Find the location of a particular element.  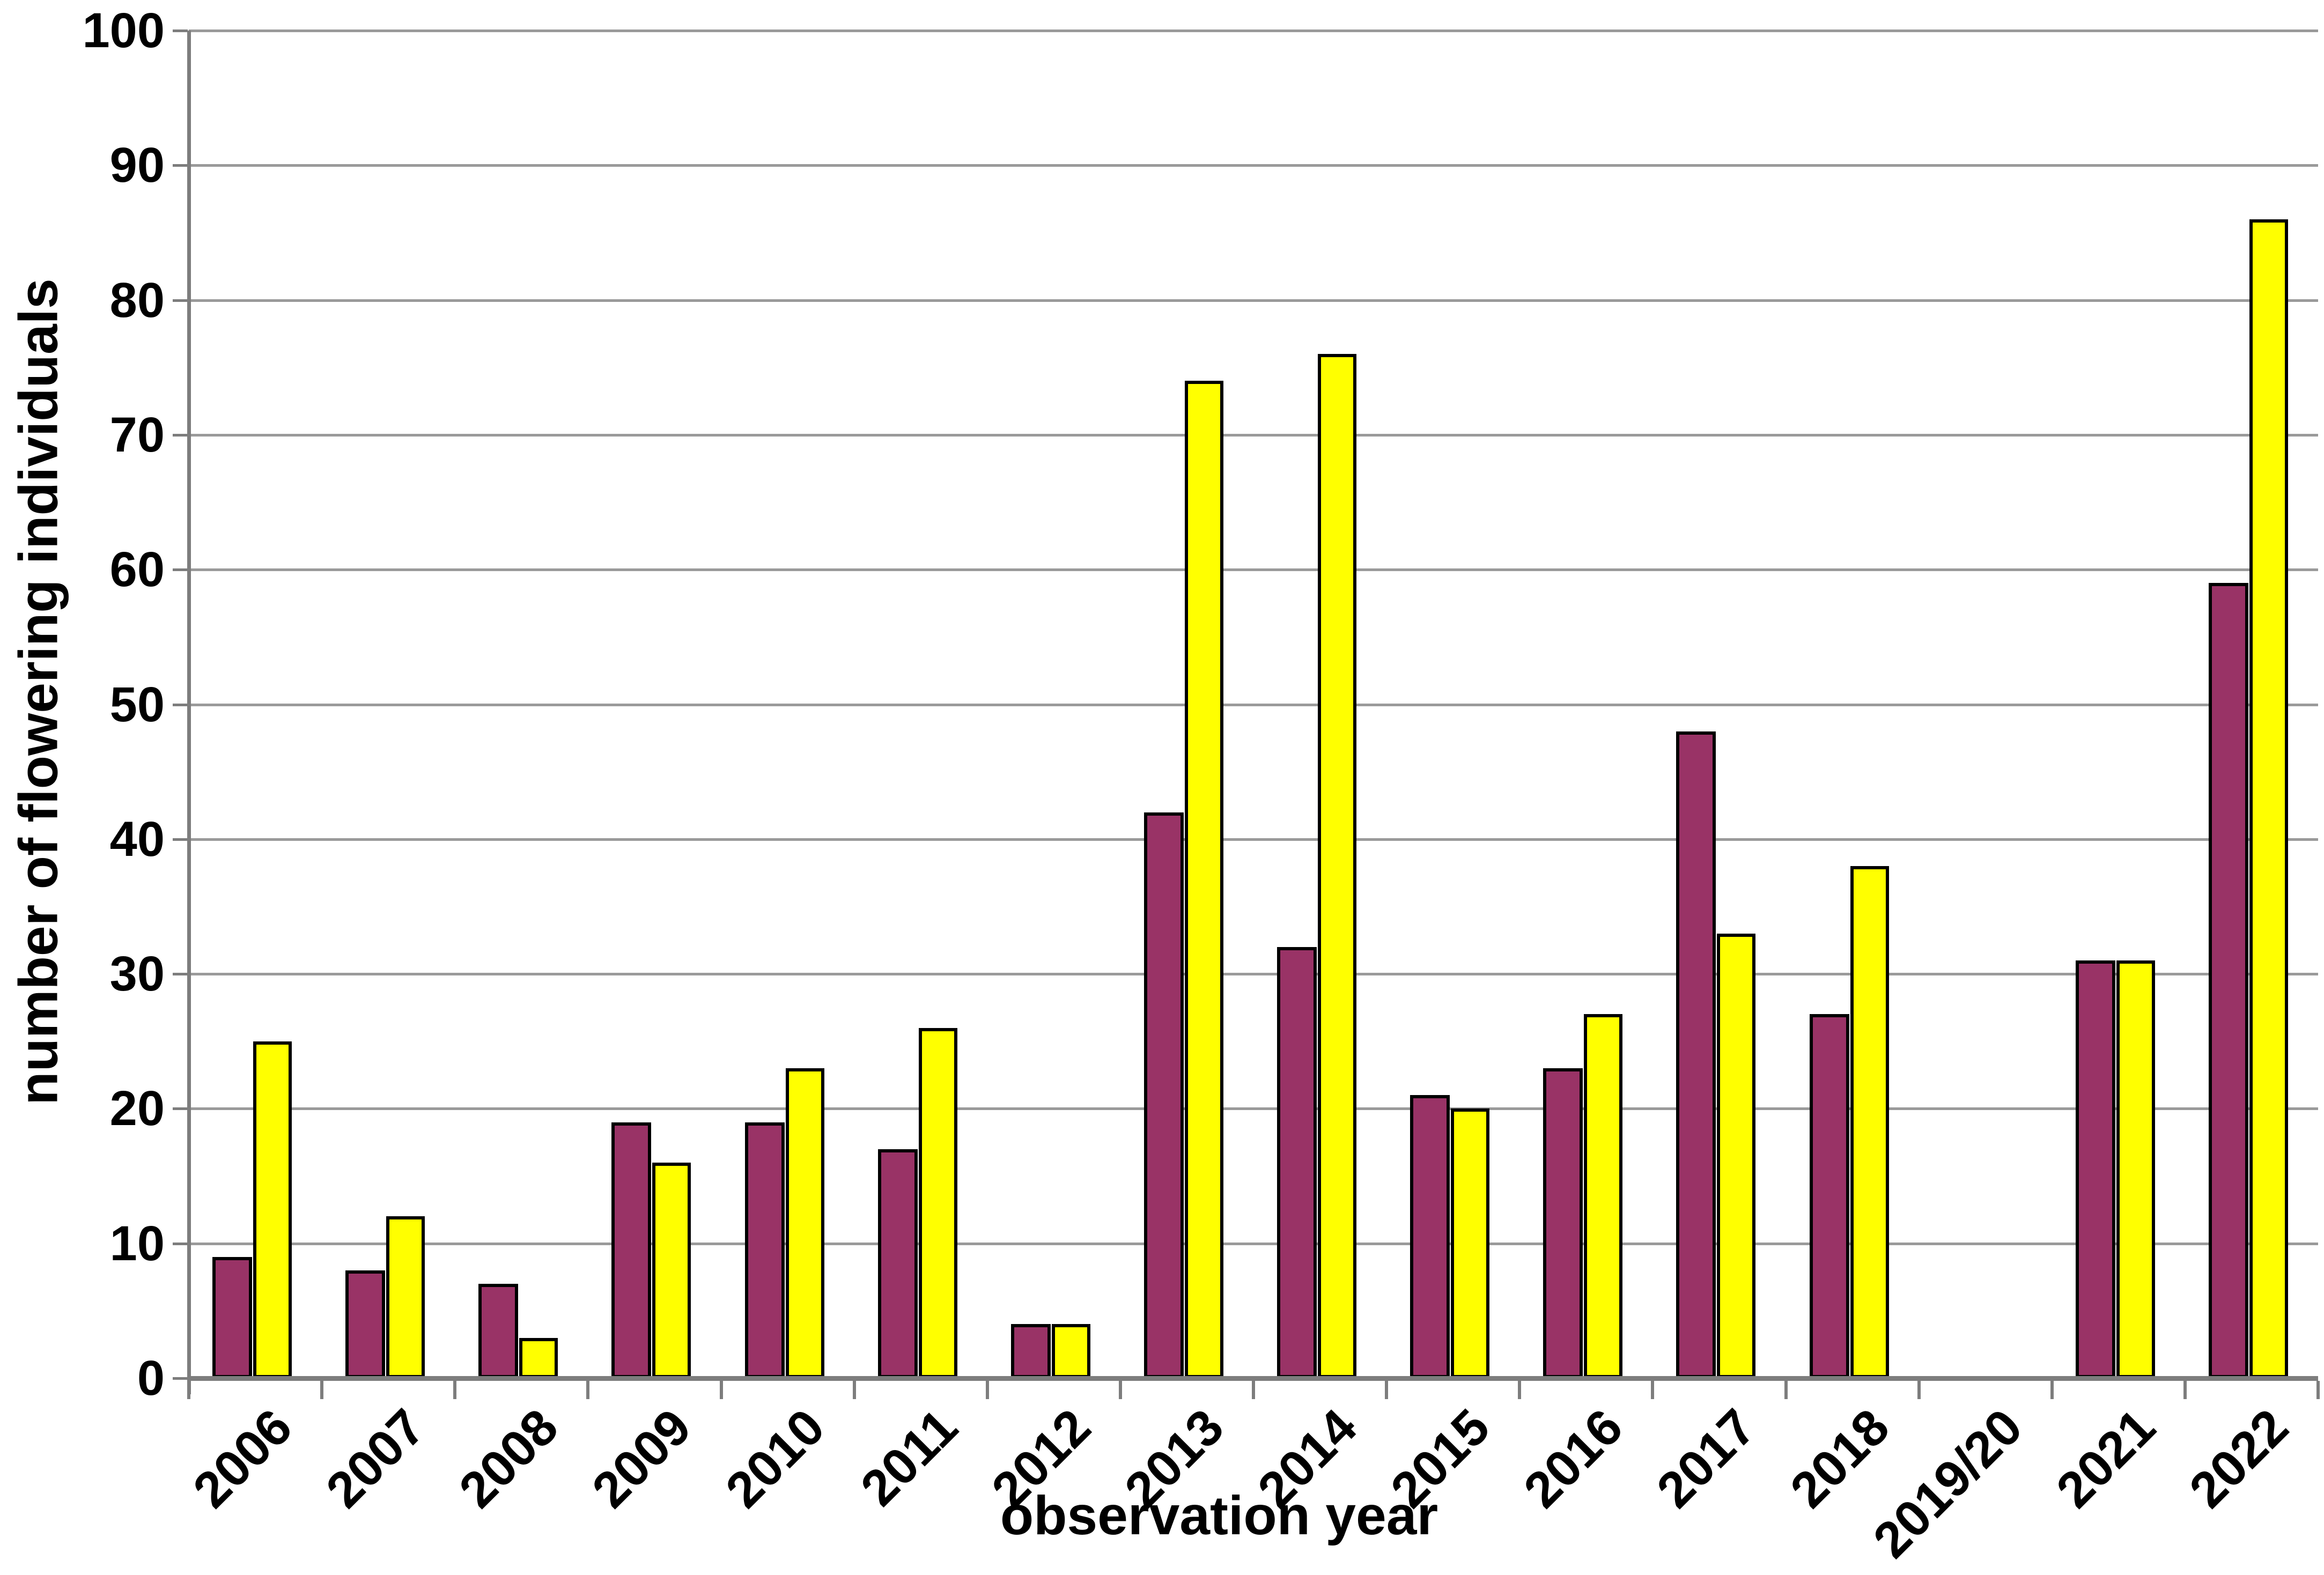

bar-2017-magenta-series is located at coordinates (1696, 1054).